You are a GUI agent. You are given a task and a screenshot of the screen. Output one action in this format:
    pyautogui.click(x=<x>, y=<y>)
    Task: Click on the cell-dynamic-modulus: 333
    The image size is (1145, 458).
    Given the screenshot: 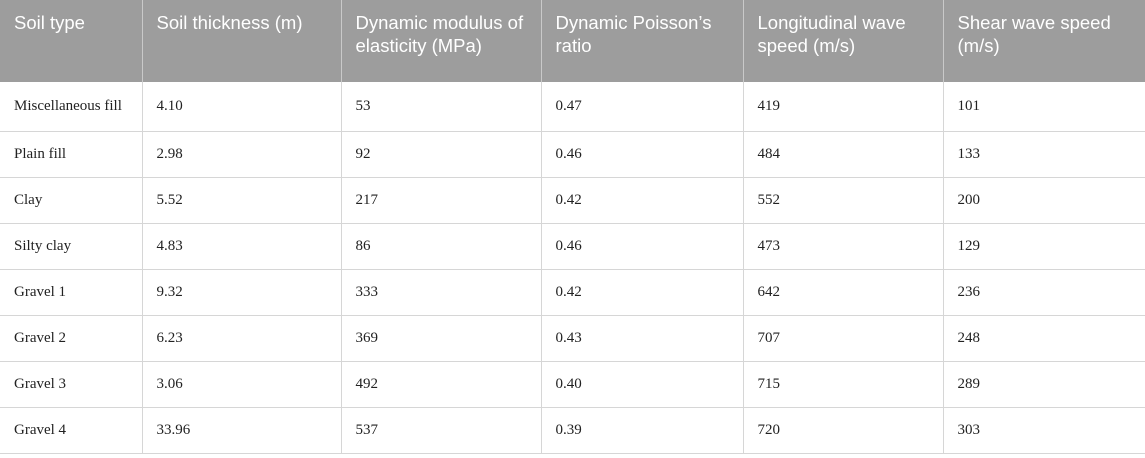 What is the action you would take?
    pyautogui.click(x=441, y=292)
    